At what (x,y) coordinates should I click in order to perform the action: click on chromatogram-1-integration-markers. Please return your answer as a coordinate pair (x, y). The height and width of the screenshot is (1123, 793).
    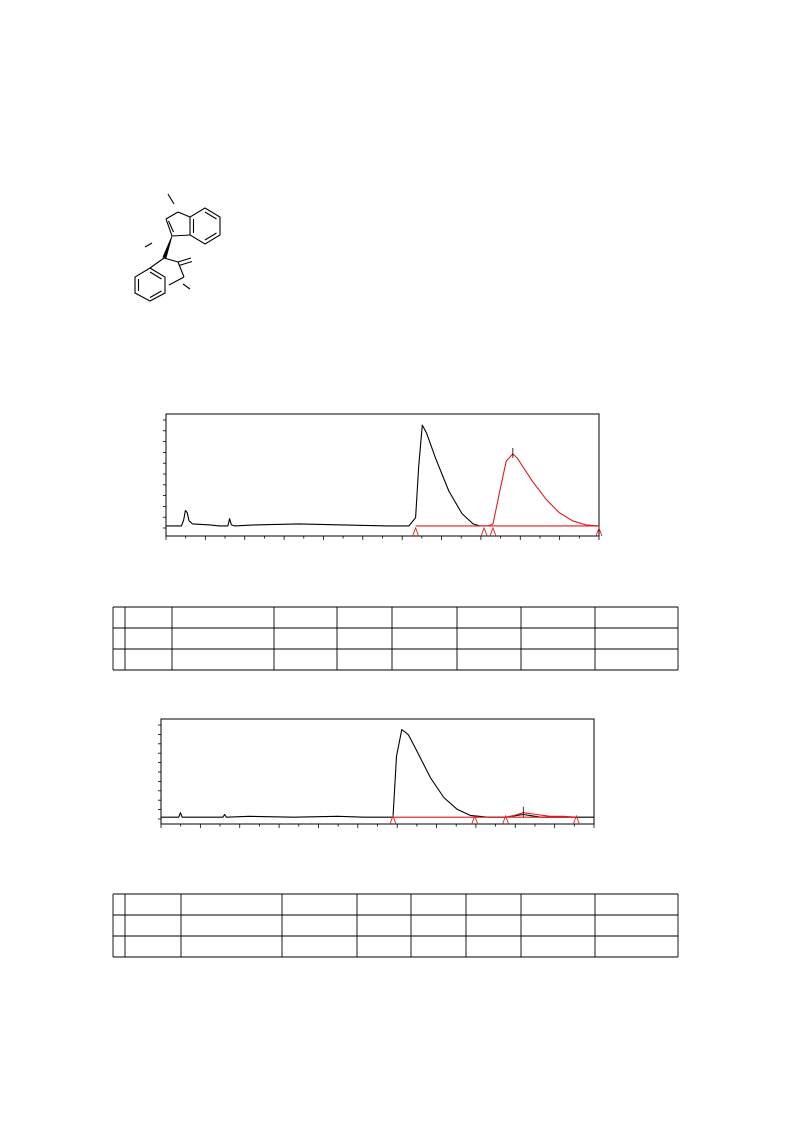
    Looking at the image, I should click on (507, 531).